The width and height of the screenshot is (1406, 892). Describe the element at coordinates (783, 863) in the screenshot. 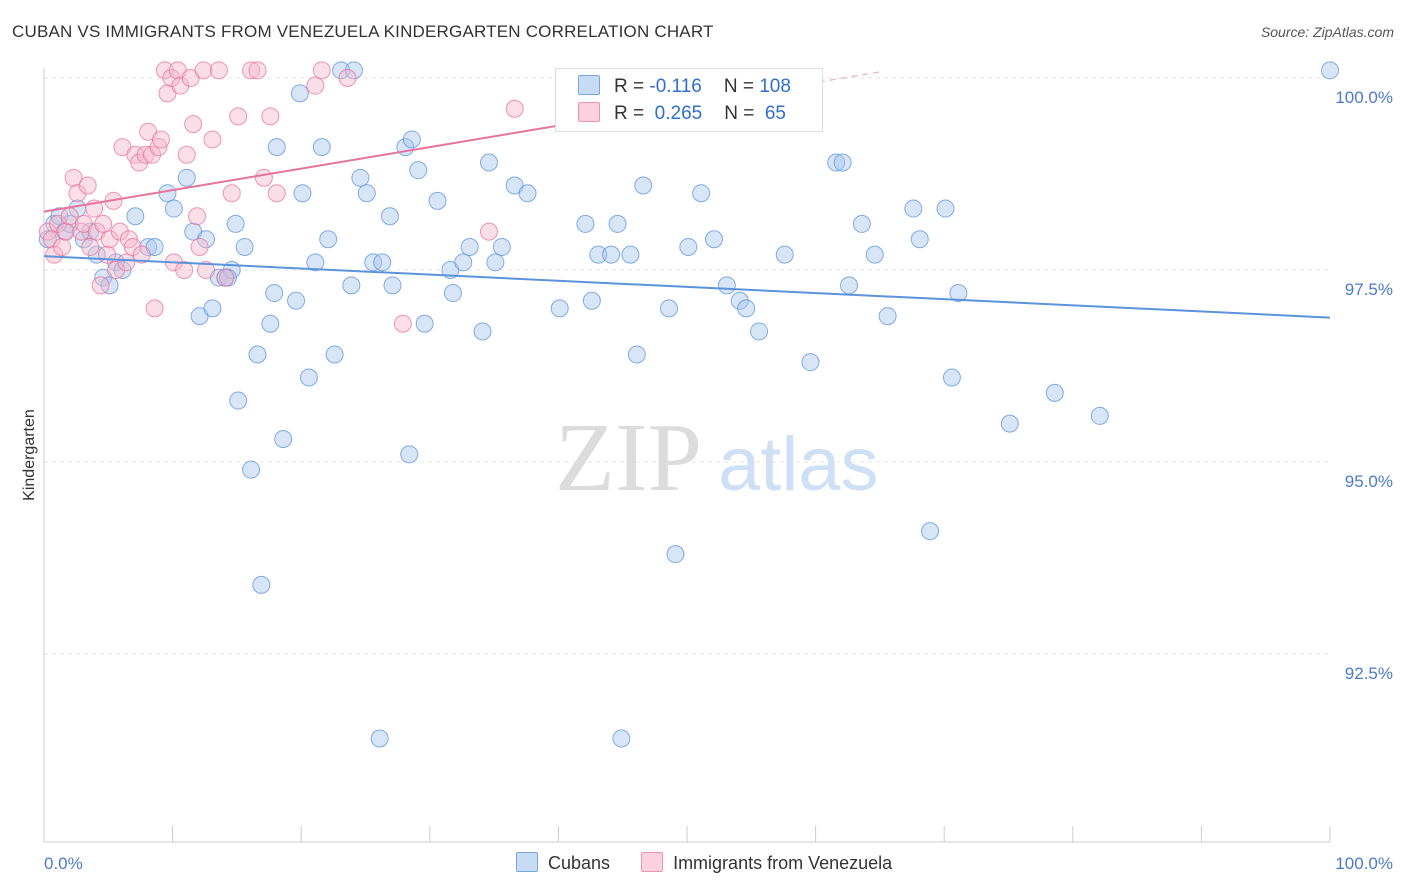

I see `series-label-venezuela: Immigrants from Venezuela` at that location.